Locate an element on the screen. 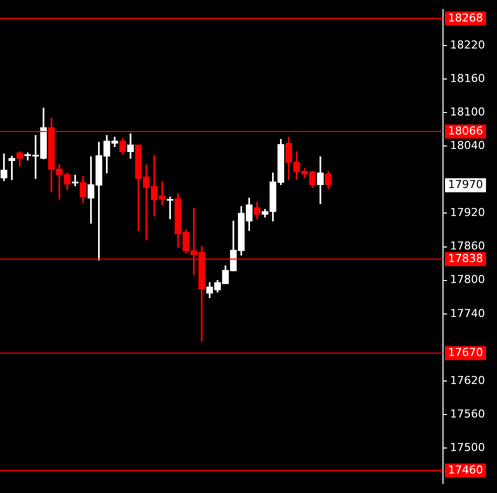  y-tick-label: 17560 is located at coordinates (467, 413).